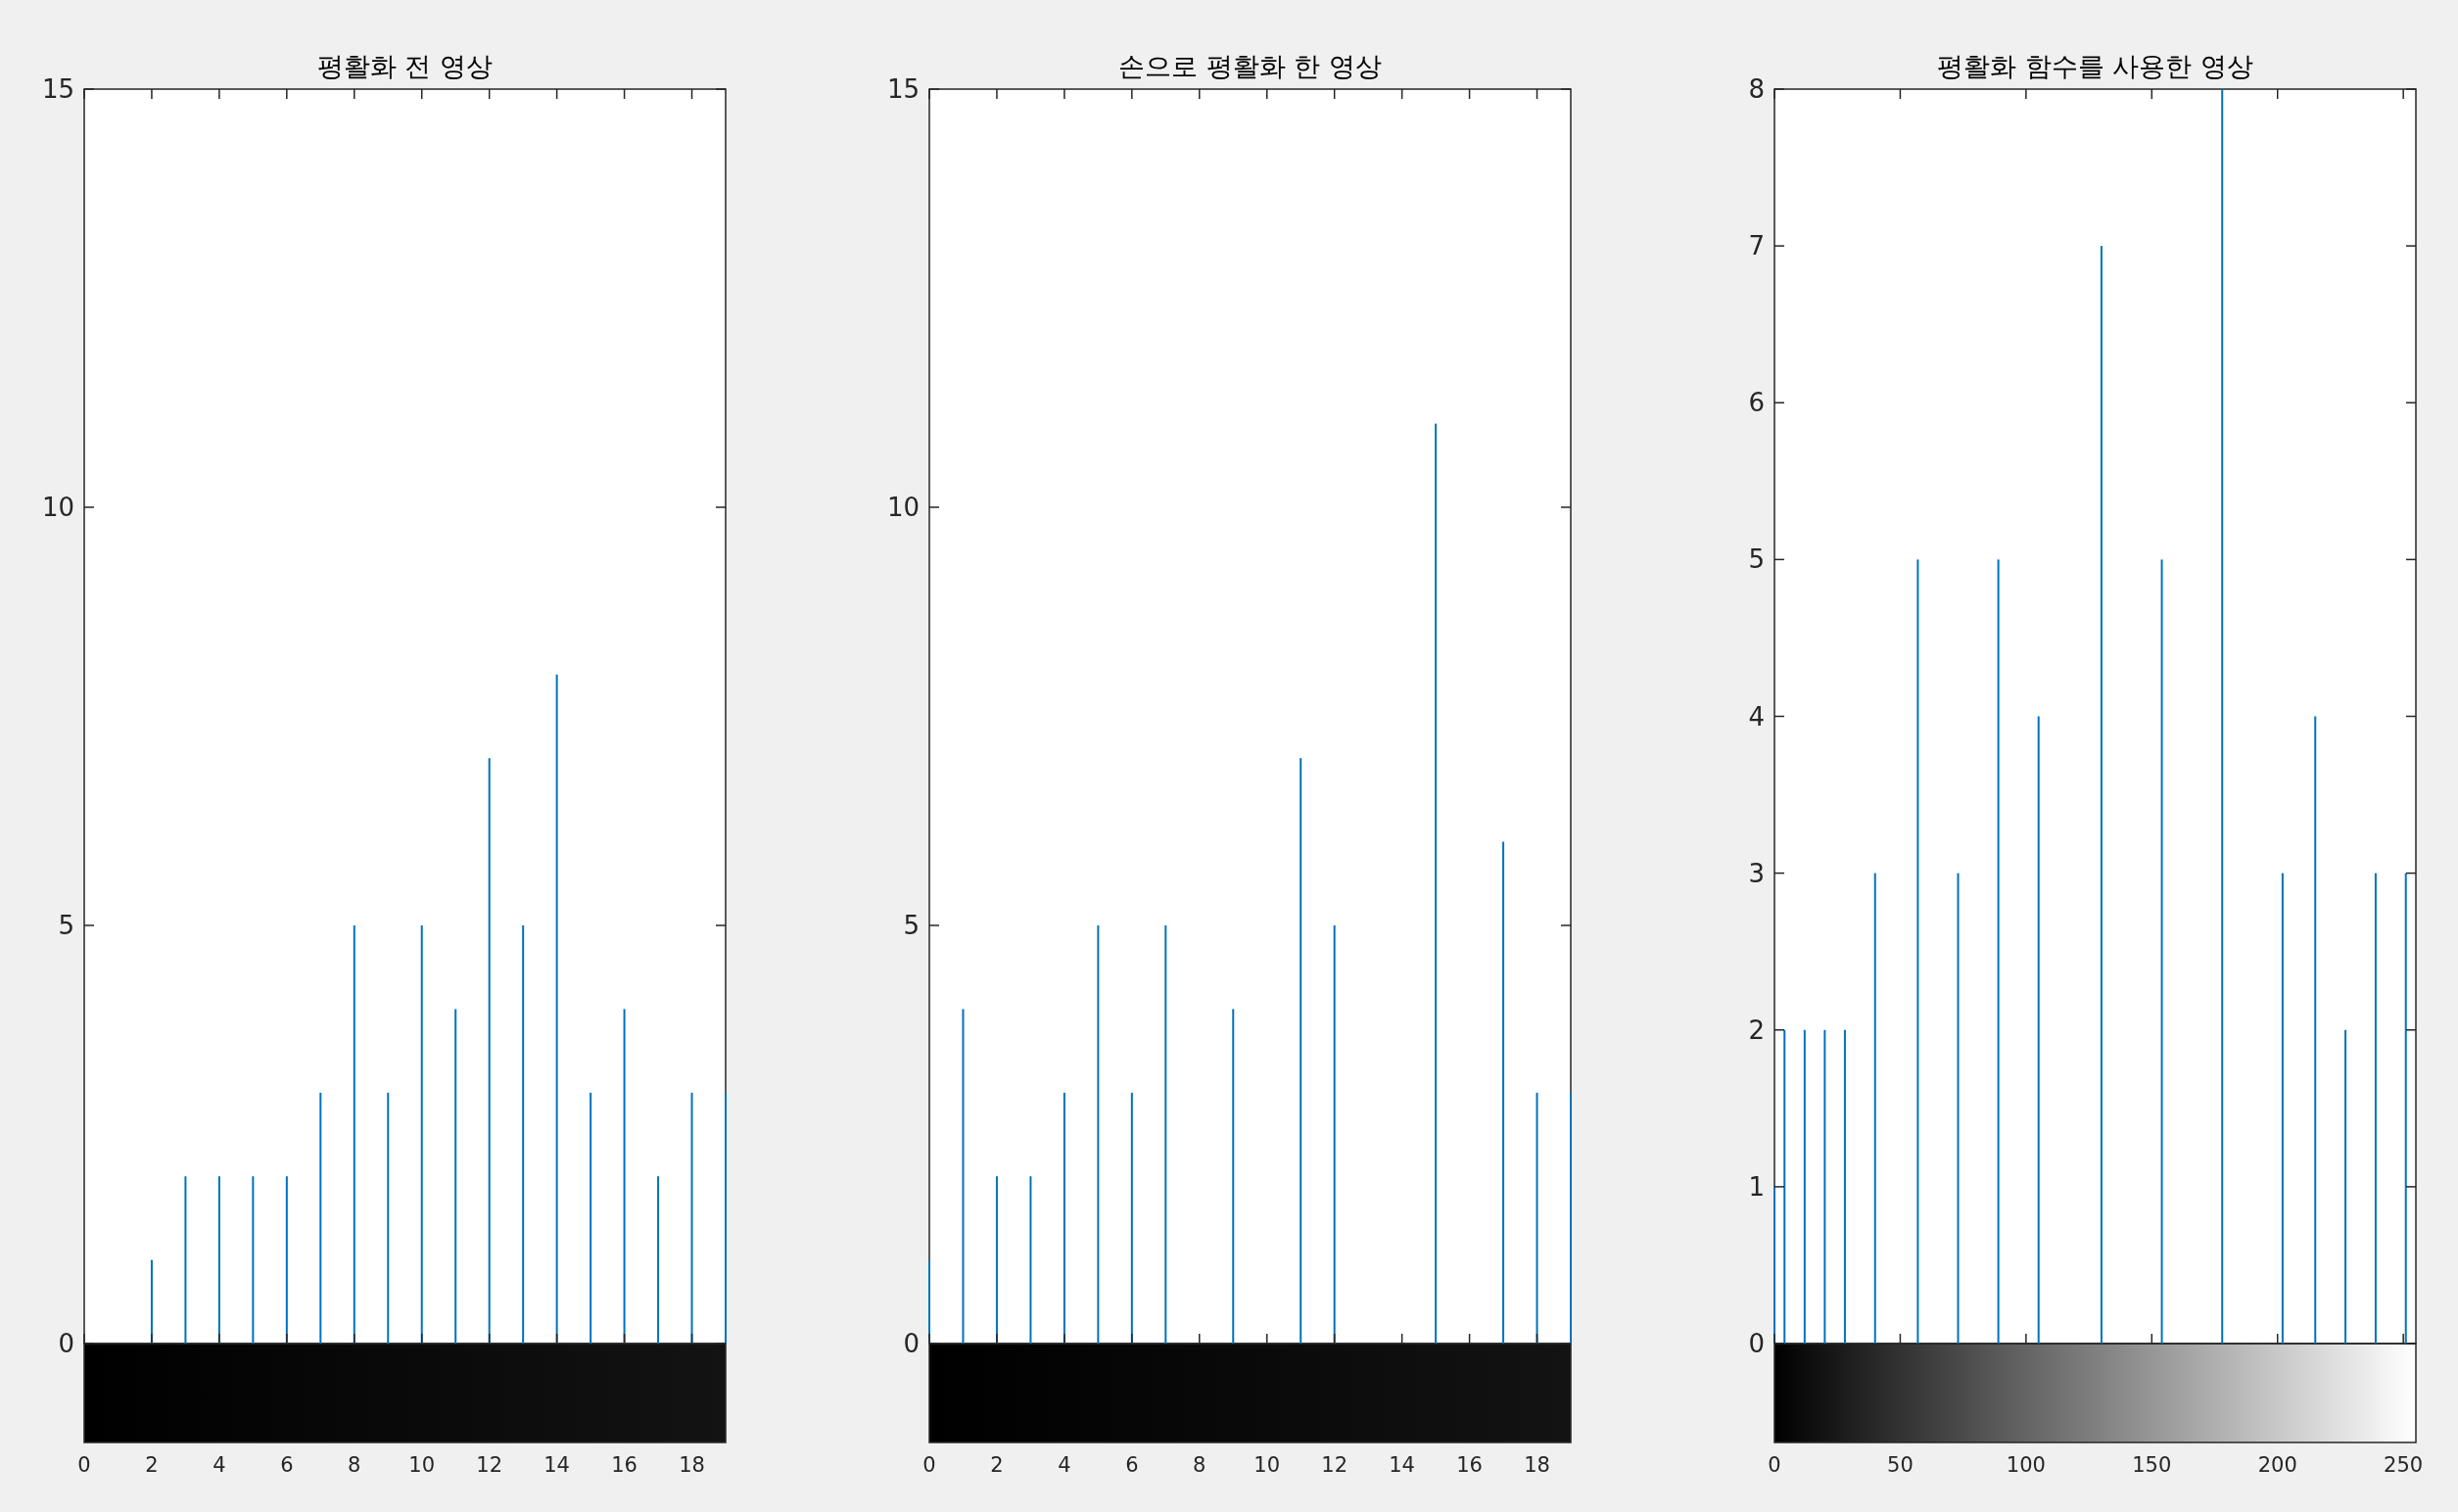 The width and height of the screenshot is (2458, 1512). I want to click on chart-title: 손으로 평활화 한 영상, so click(1250, 66).